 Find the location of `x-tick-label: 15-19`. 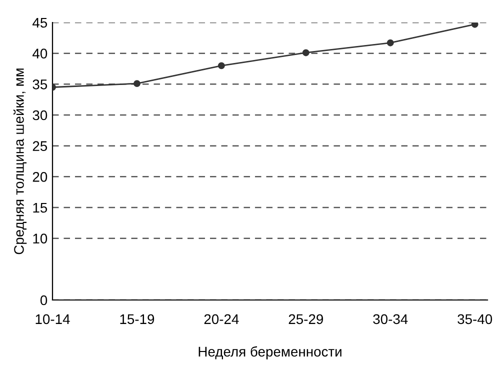

x-tick-label: 15-19 is located at coordinates (137, 319).